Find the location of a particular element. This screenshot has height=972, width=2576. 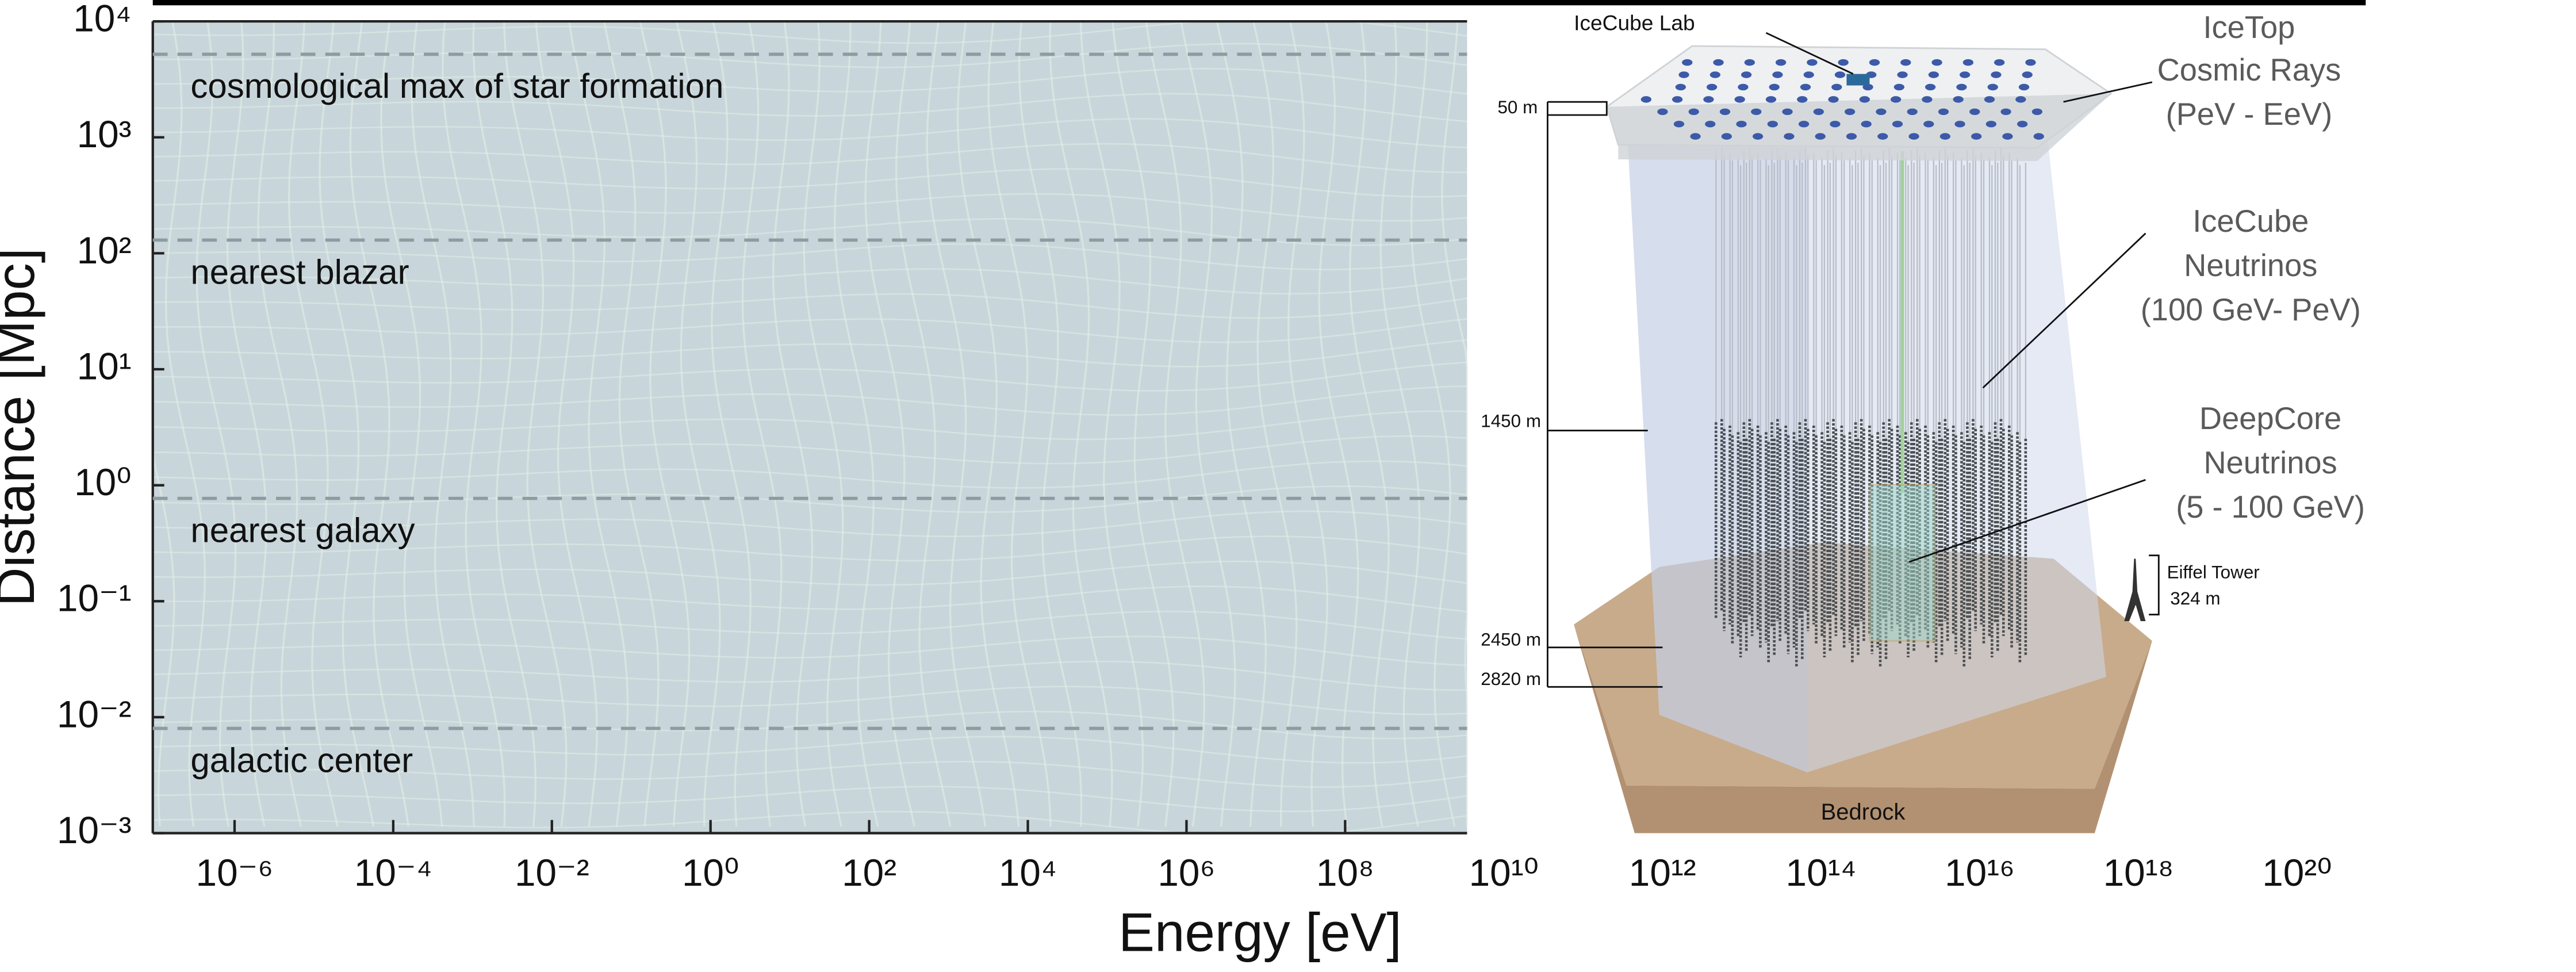

depth-label: 2450 m is located at coordinates (1511, 640).